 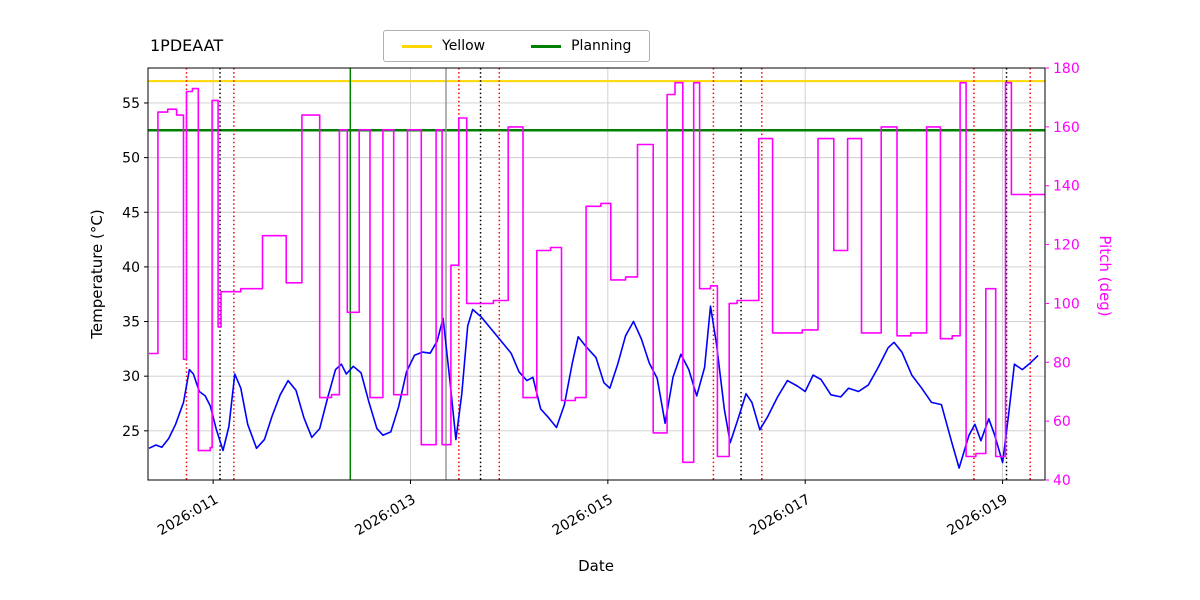 I want to click on y-tick-left: 50, so click(x=131, y=159).